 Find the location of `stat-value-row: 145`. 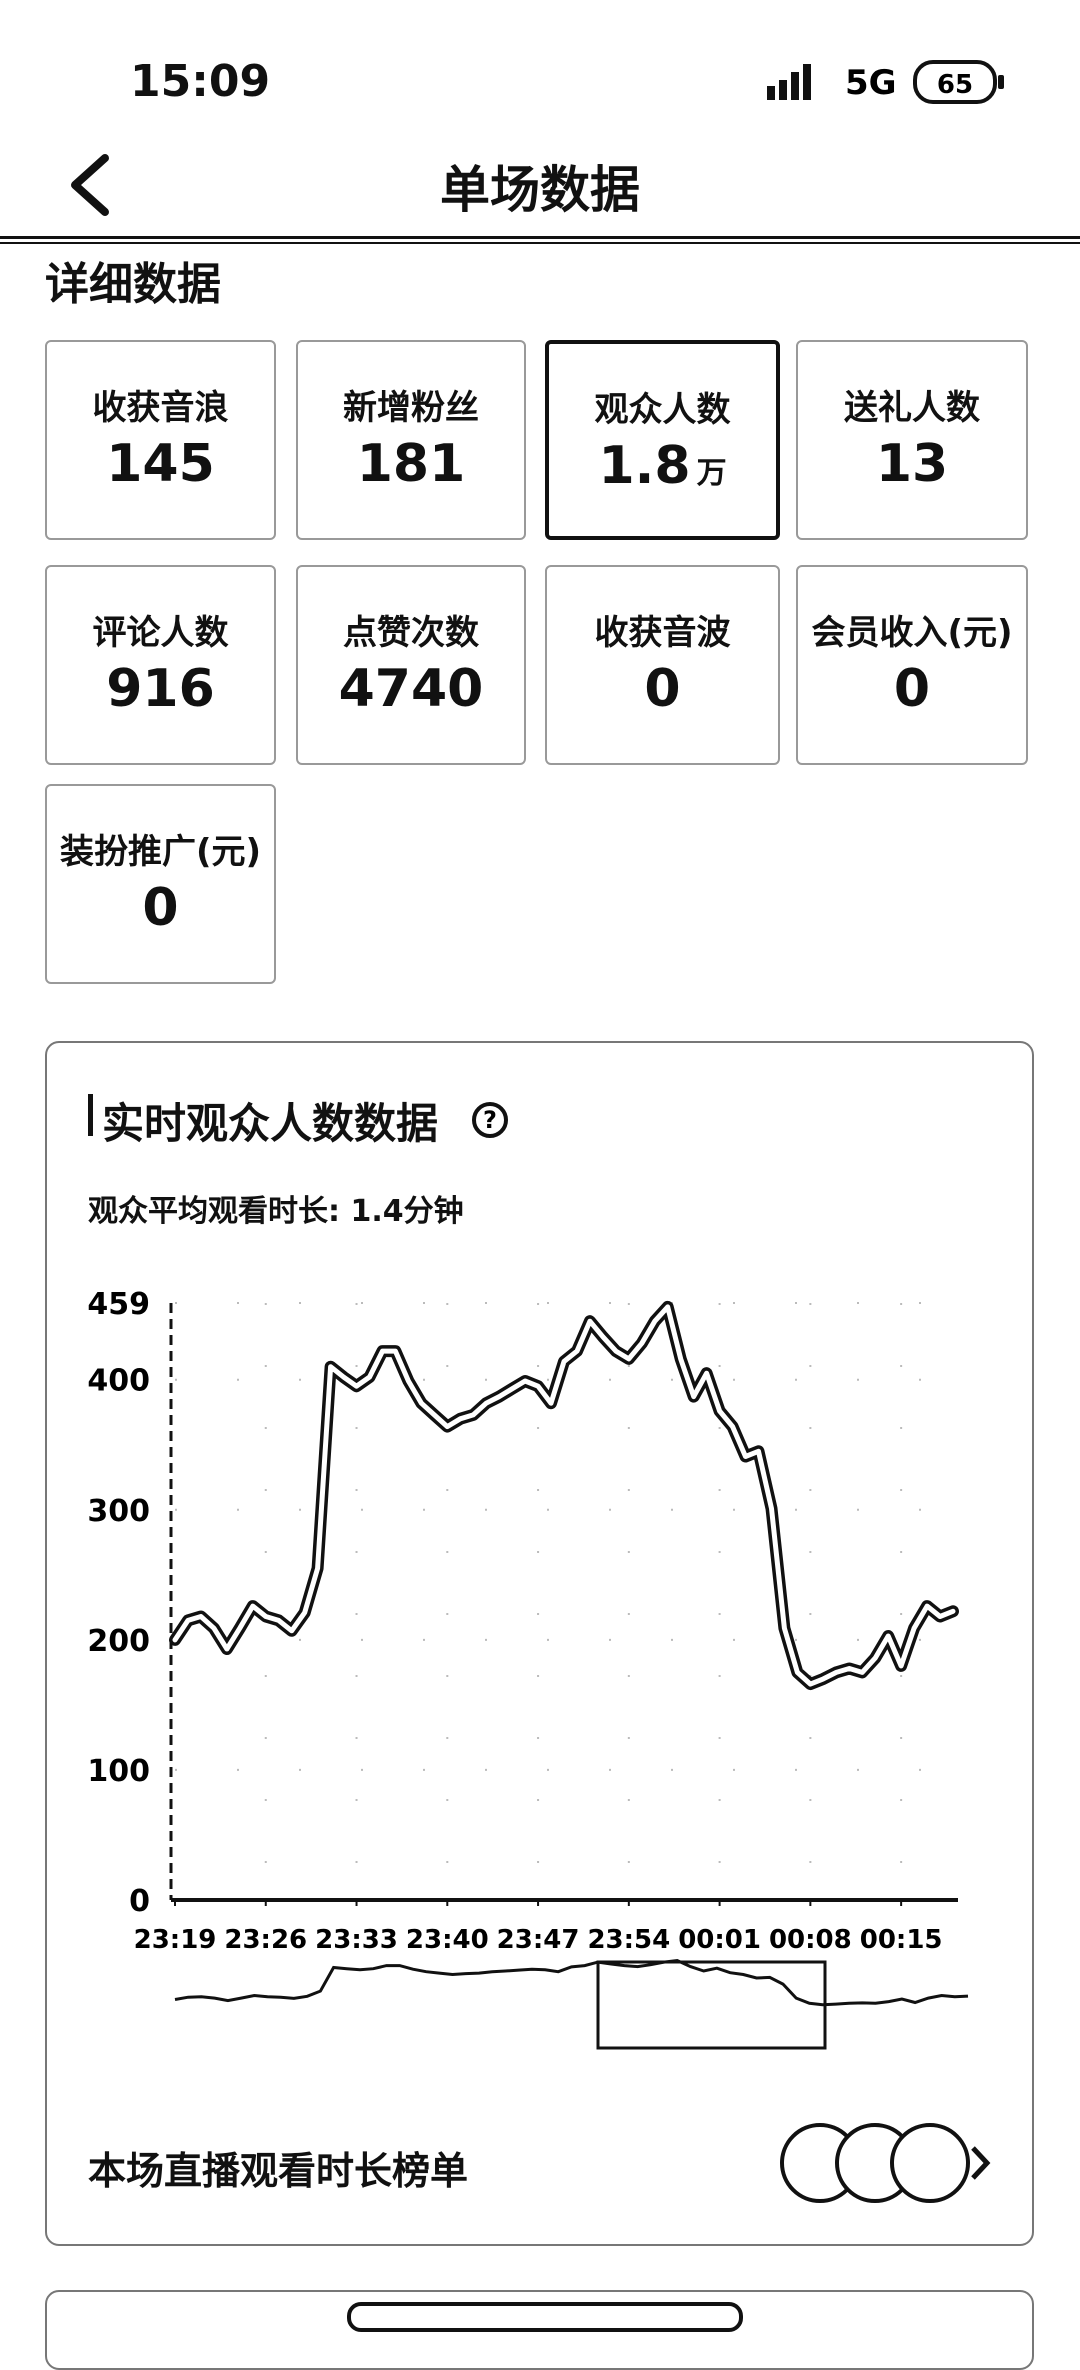

stat-value-row: 145 is located at coordinates (160, 464).